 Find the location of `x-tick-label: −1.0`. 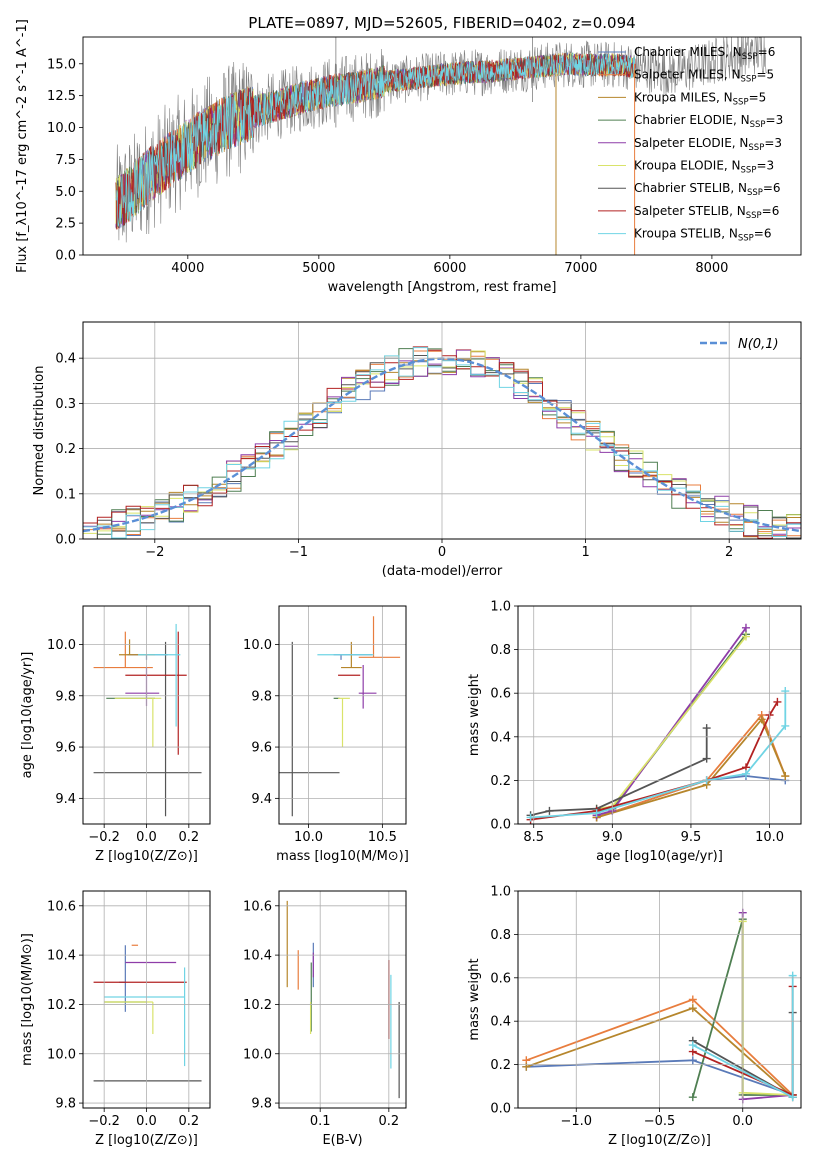

x-tick-label: −1.0 is located at coordinates (576, 1121).